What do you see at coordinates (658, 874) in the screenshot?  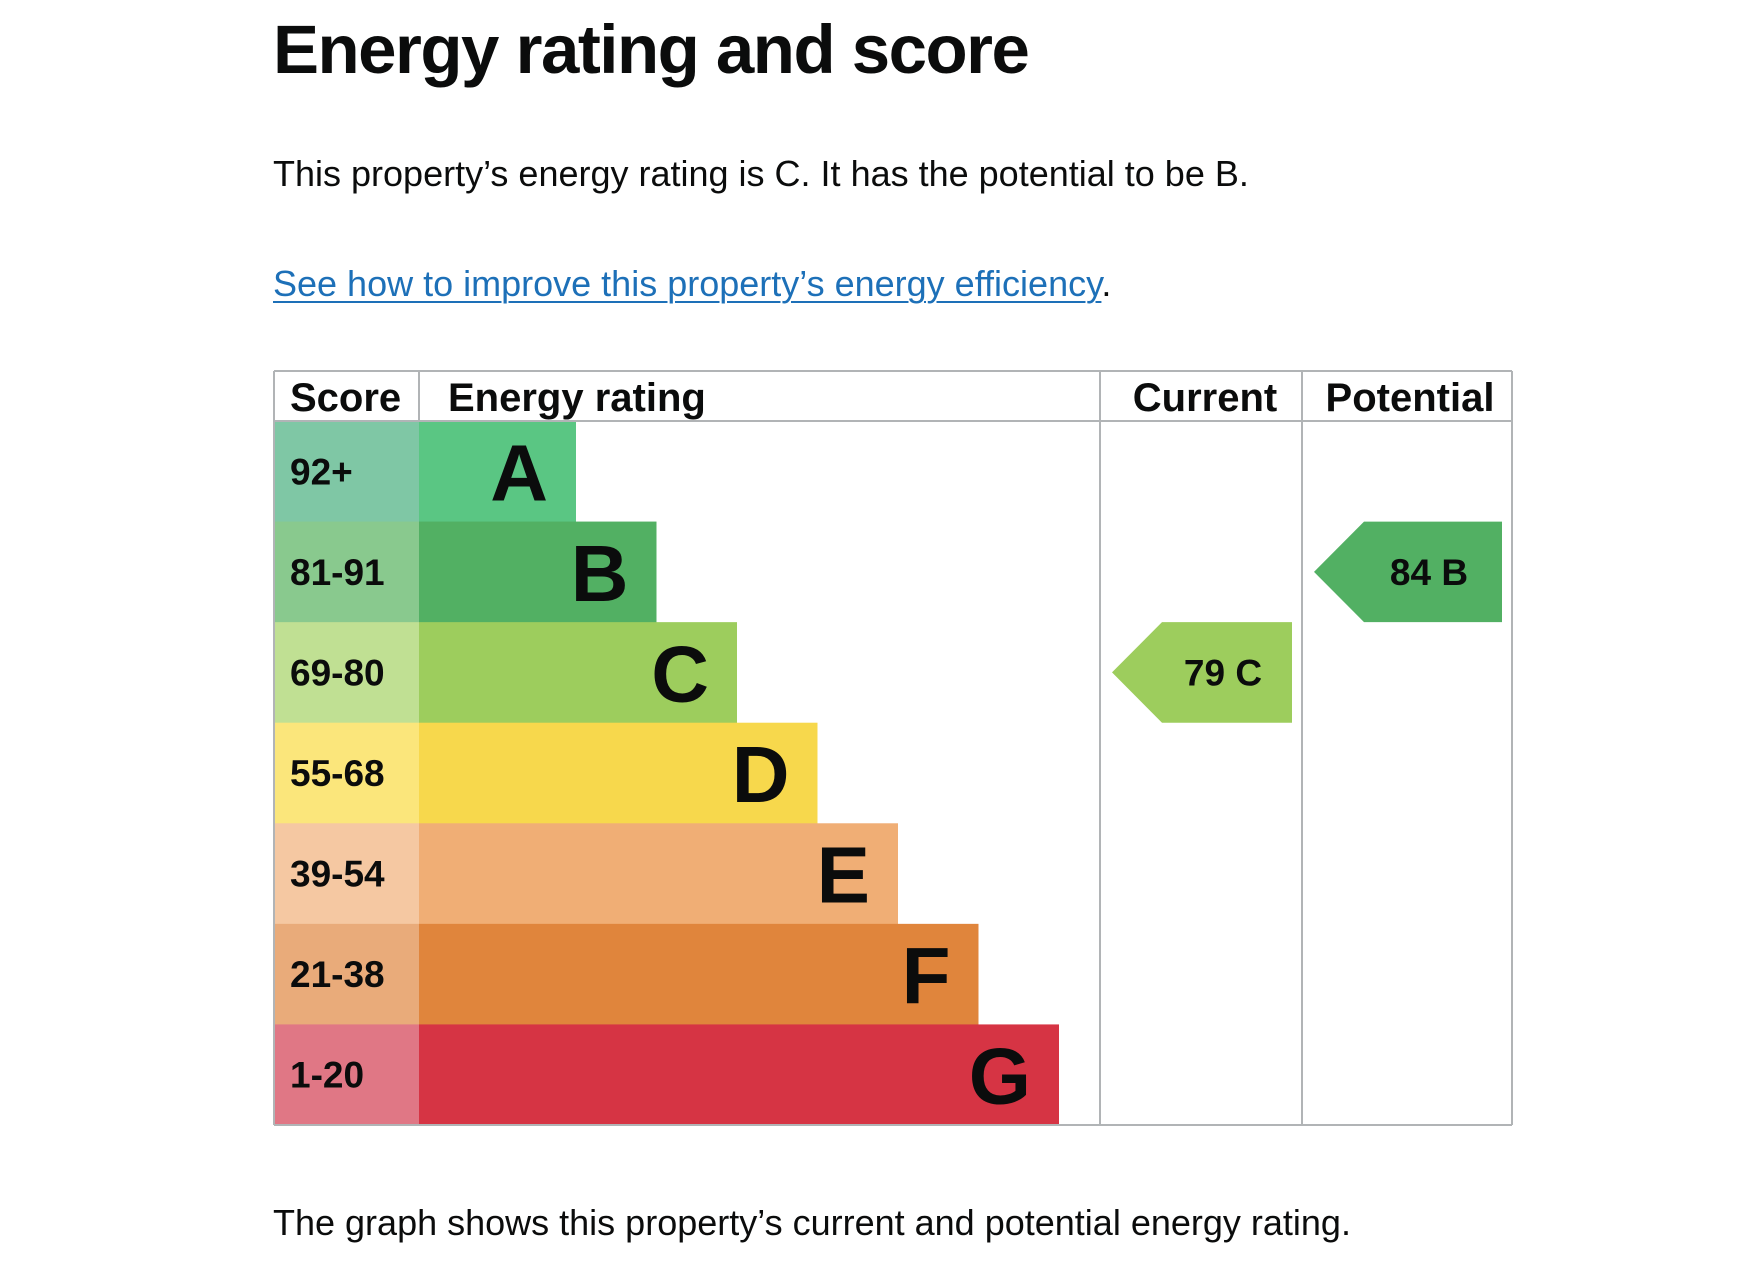 I see `rating-bar-e` at bounding box center [658, 874].